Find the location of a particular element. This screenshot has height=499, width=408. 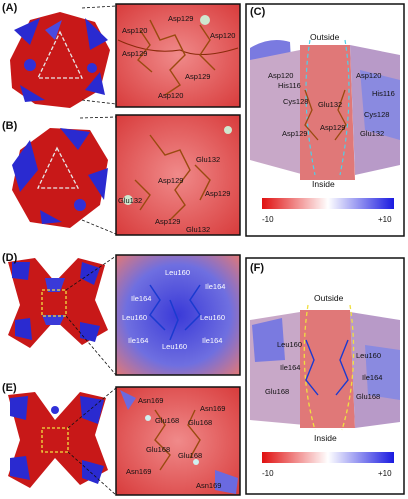

panel-c-outside: Outside is located at coordinates (325, 37).